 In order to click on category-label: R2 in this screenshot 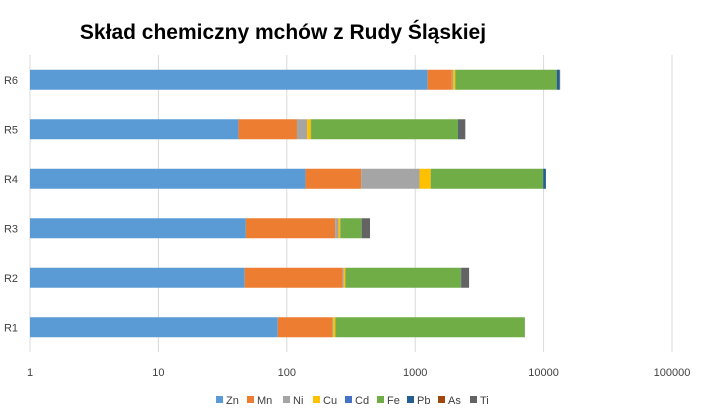, I will do `click(11, 279)`.